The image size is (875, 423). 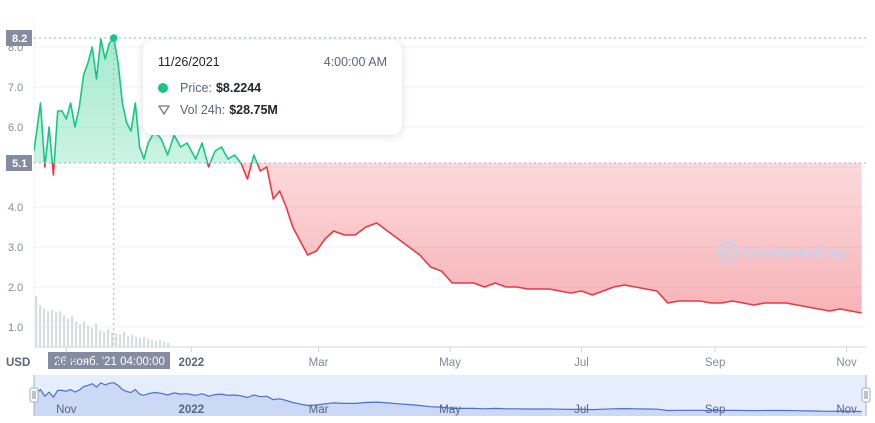 I want to click on y-tick-label: 5.0, so click(x=15, y=168).